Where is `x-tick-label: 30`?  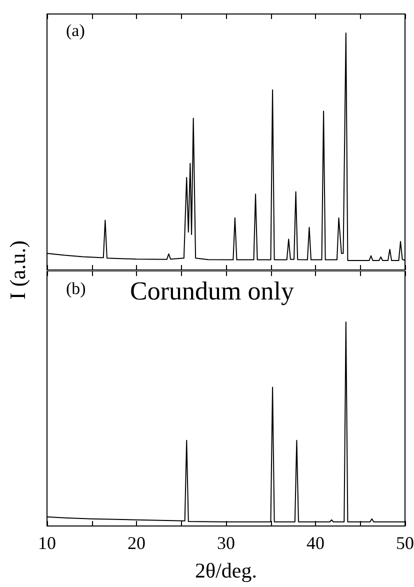
x-tick-label: 30 is located at coordinates (226, 543).